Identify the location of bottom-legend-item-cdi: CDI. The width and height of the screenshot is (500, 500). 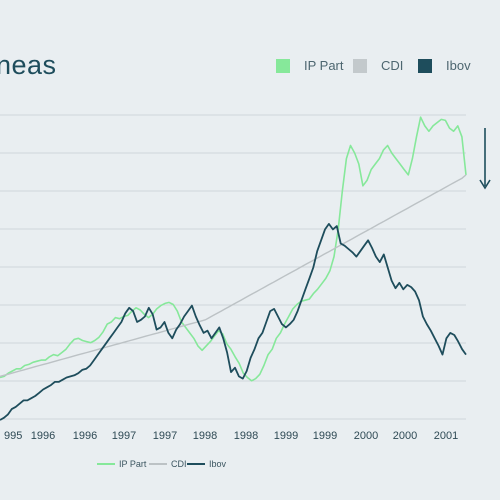
(168, 464).